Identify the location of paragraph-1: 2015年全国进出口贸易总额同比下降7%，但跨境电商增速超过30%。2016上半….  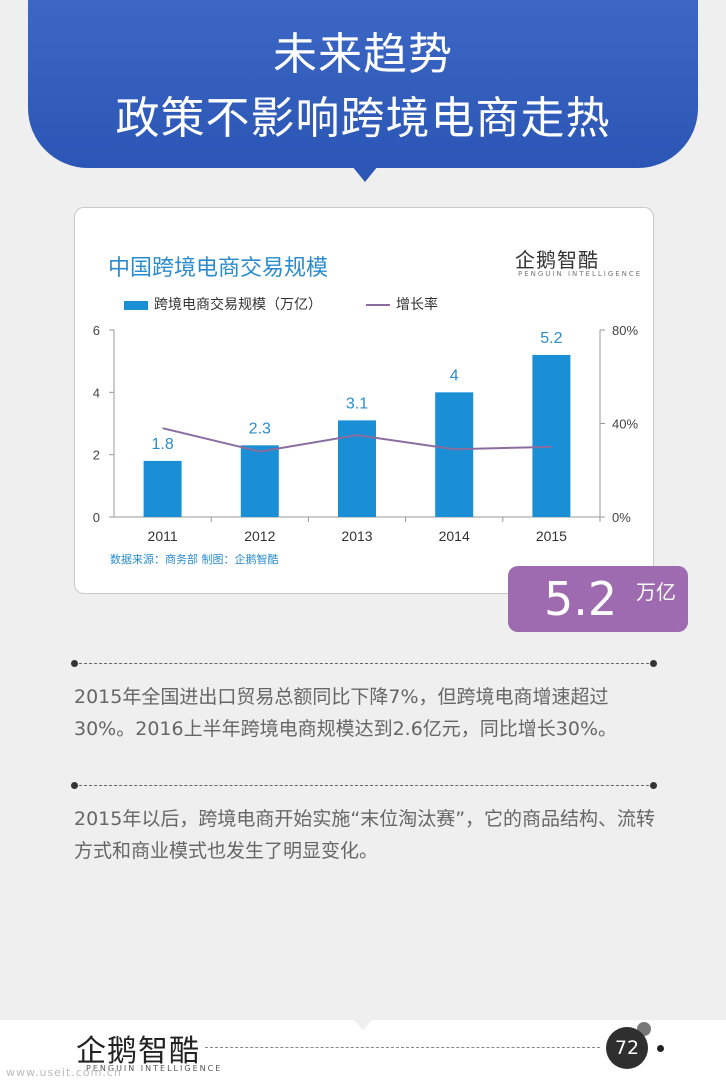
(346, 713).